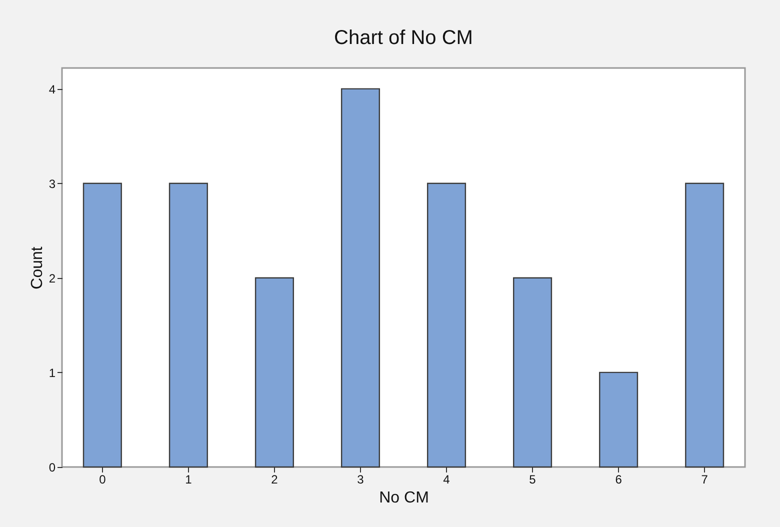 The image size is (780, 527). I want to click on x-tick-label: 0, so click(102, 479).